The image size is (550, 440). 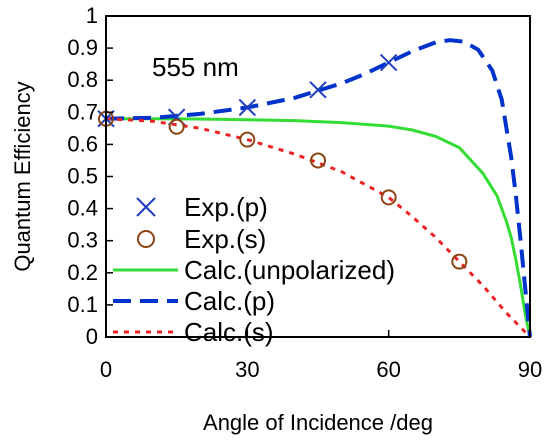 What do you see at coordinates (318, 422) in the screenshot?
I see `x-axis-title: Angle of Incidence /deg` at bounding box center [318, 422].